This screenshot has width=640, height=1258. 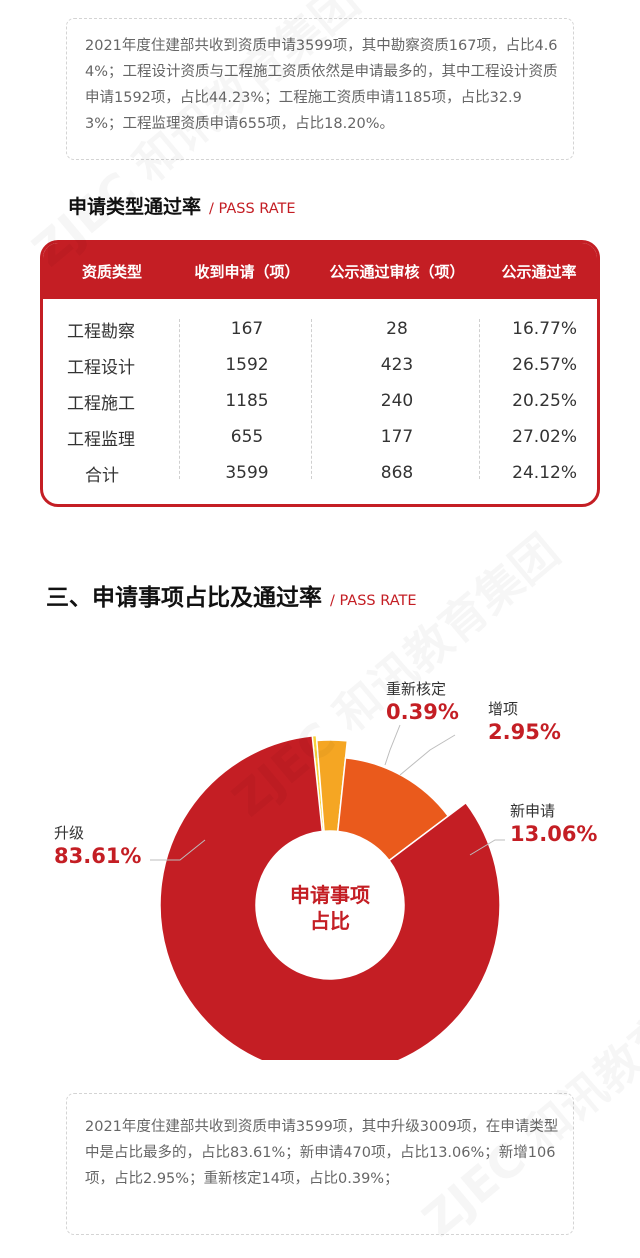 I want to click on cell-rate: 24.12%, so click(x=544, y=473).